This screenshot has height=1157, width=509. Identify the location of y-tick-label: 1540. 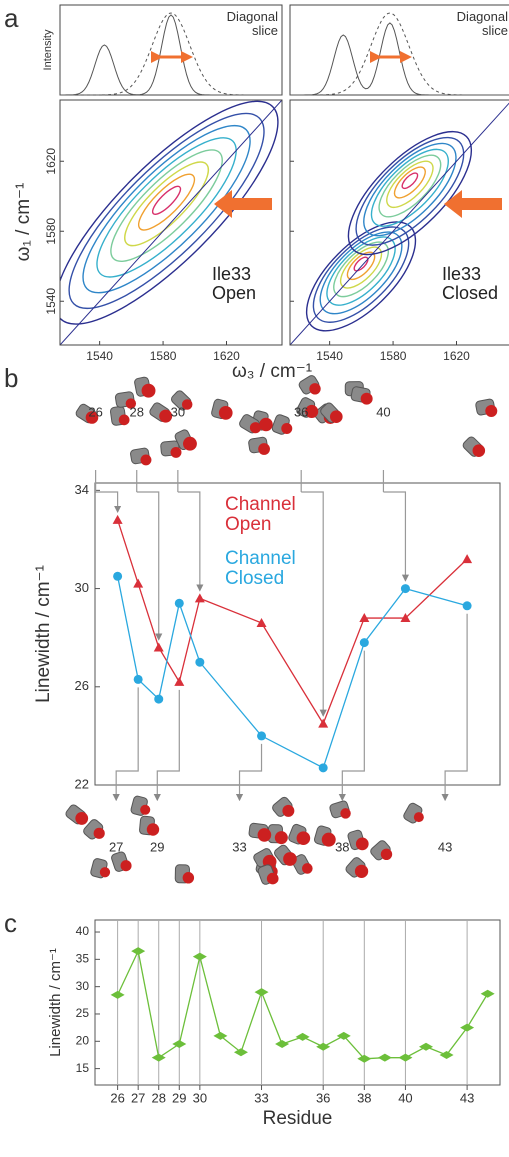
(51, 301).